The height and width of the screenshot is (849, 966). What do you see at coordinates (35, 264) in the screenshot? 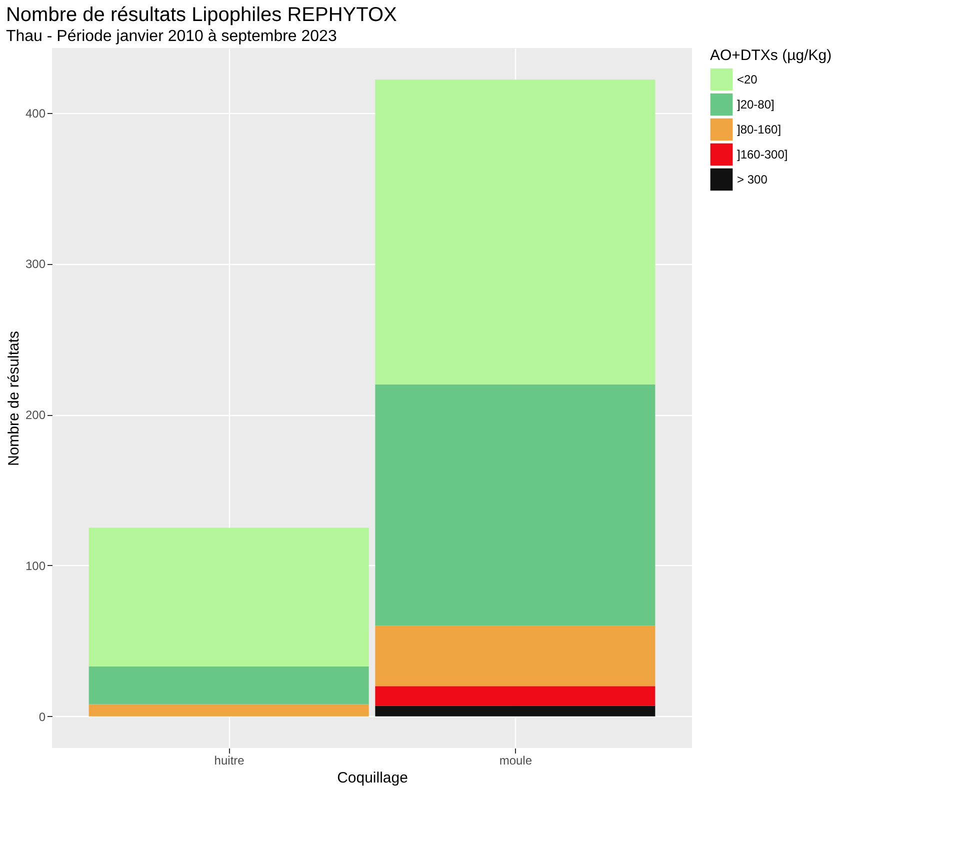
I see `y-tick-label: 300` at bounding box center [35, 264].